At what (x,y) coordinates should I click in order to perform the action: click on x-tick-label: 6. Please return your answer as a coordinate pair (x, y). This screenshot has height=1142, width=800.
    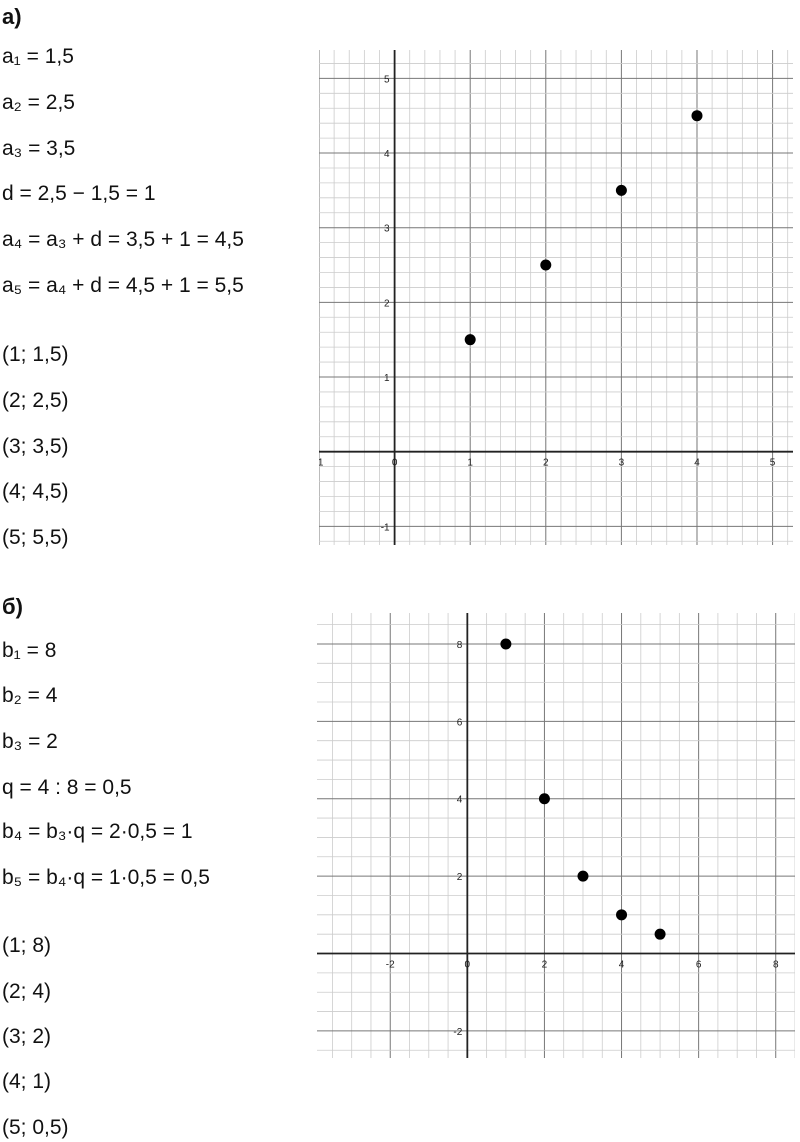
    Looking at the image, I should click on (699, 965).